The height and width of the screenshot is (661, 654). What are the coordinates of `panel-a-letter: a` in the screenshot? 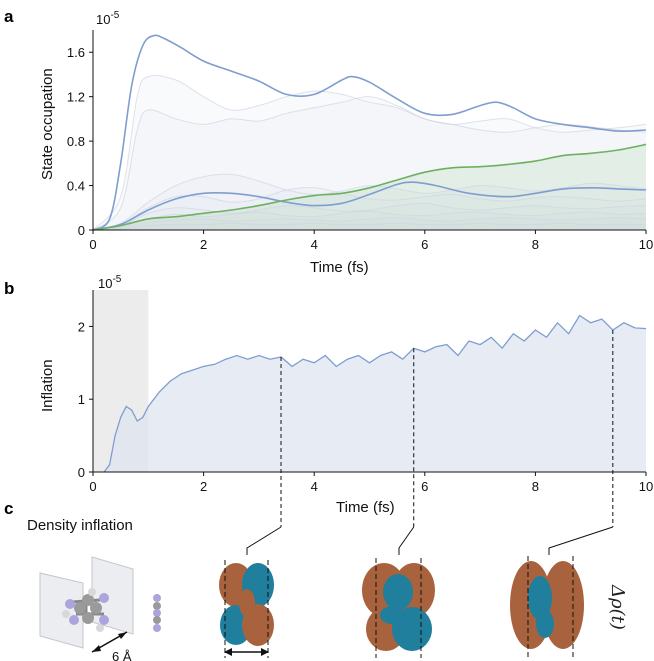 It's located at (9, 16).